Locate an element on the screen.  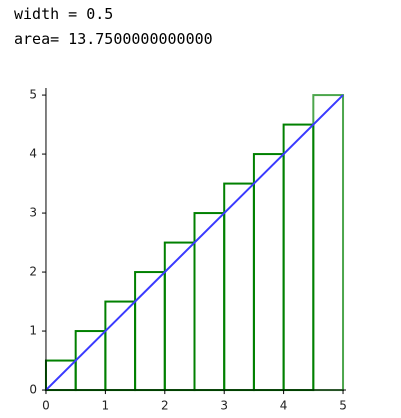
y-tick-label: 0 is located at coordinates (33, 390).